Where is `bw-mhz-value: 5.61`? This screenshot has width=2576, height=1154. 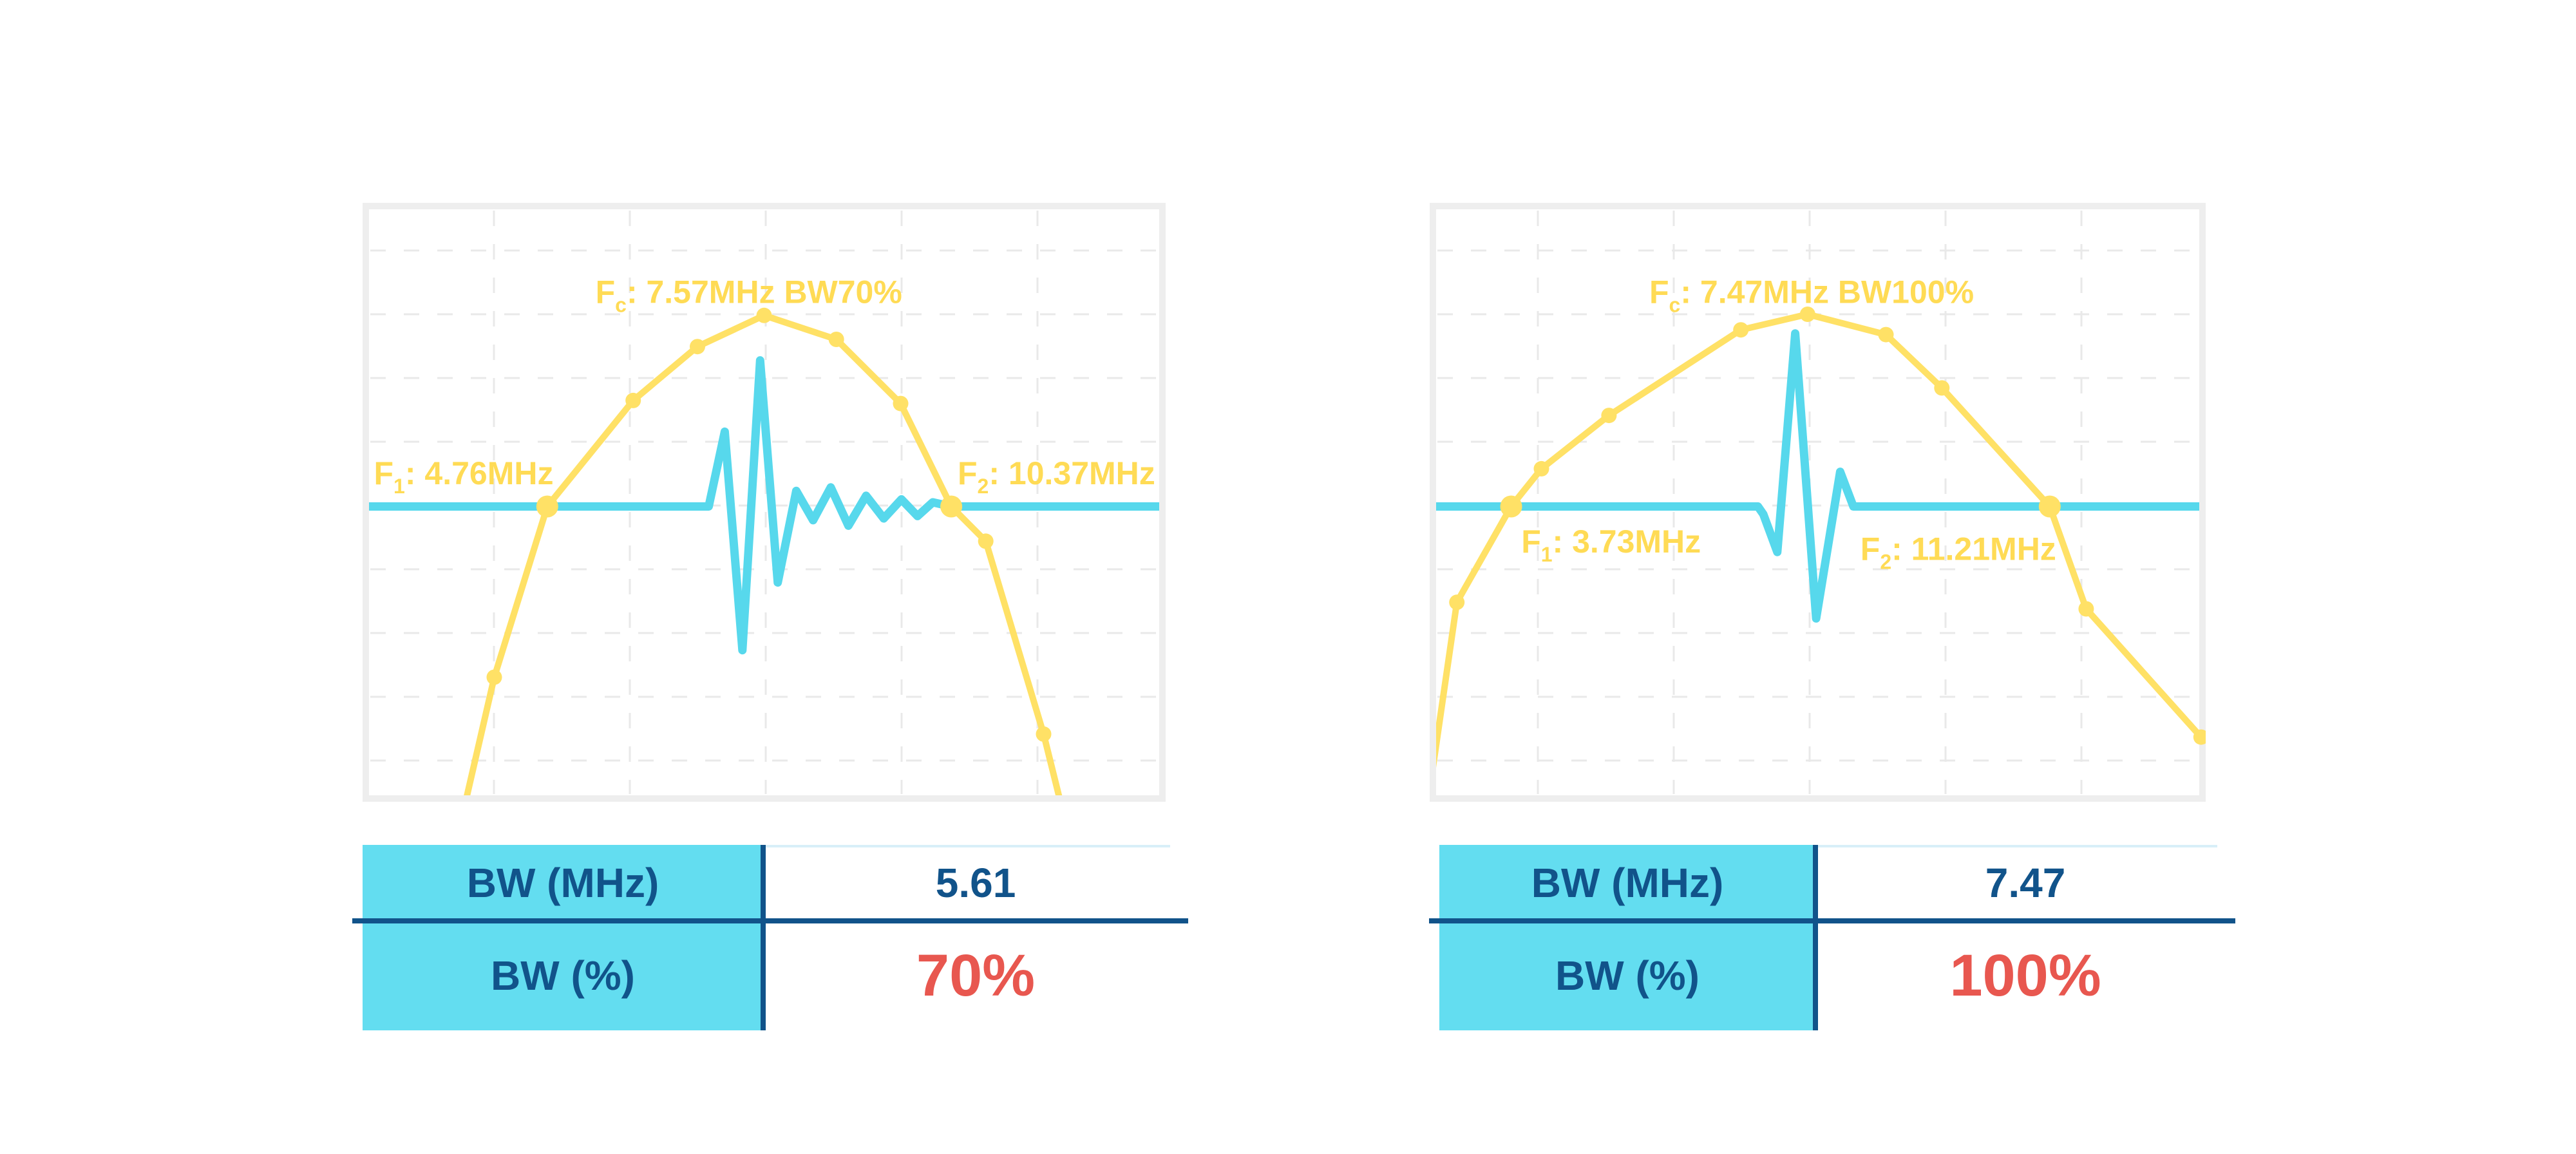
bw-mhz-value: 5.61 is located at coordinates (975, 883).